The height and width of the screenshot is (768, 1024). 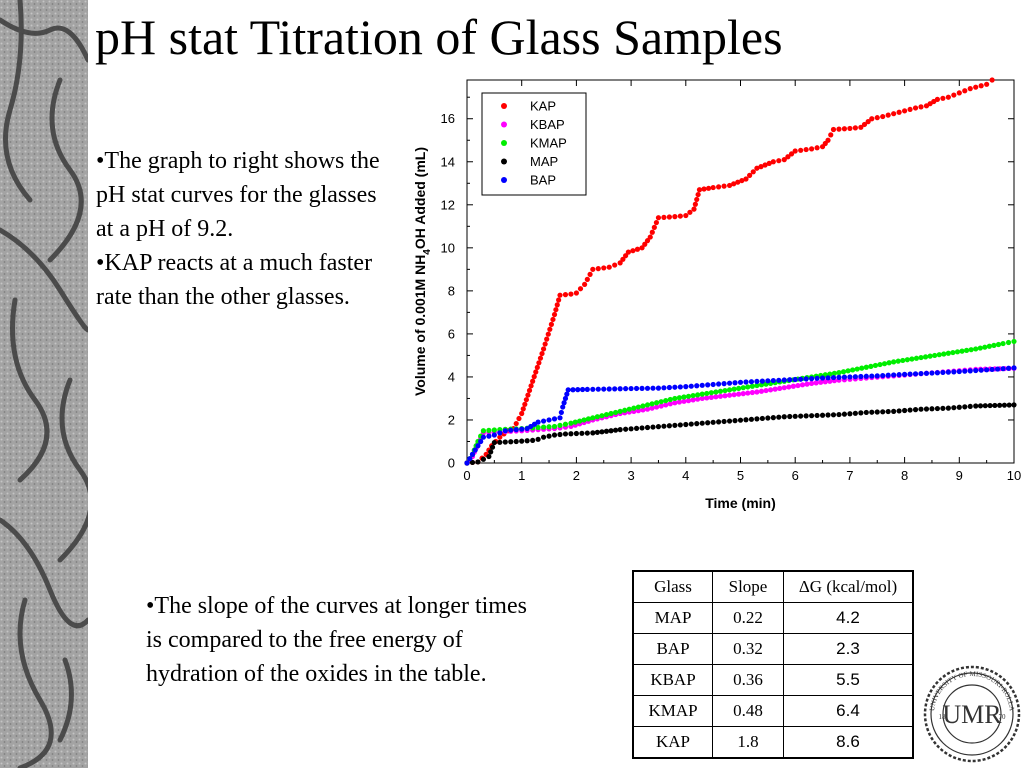 What do you see at coordinates (504, 124) in the screenshot?
I see `legend-marker` at bounding box center [504, 124].